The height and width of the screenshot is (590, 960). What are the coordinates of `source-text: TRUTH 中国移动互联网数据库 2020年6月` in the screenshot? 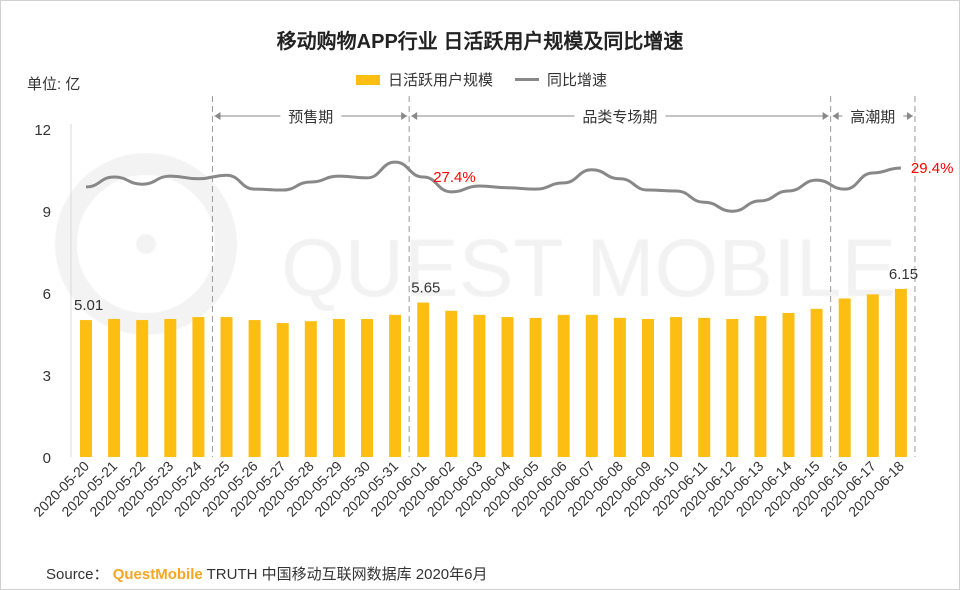 It's located at (347, 574).